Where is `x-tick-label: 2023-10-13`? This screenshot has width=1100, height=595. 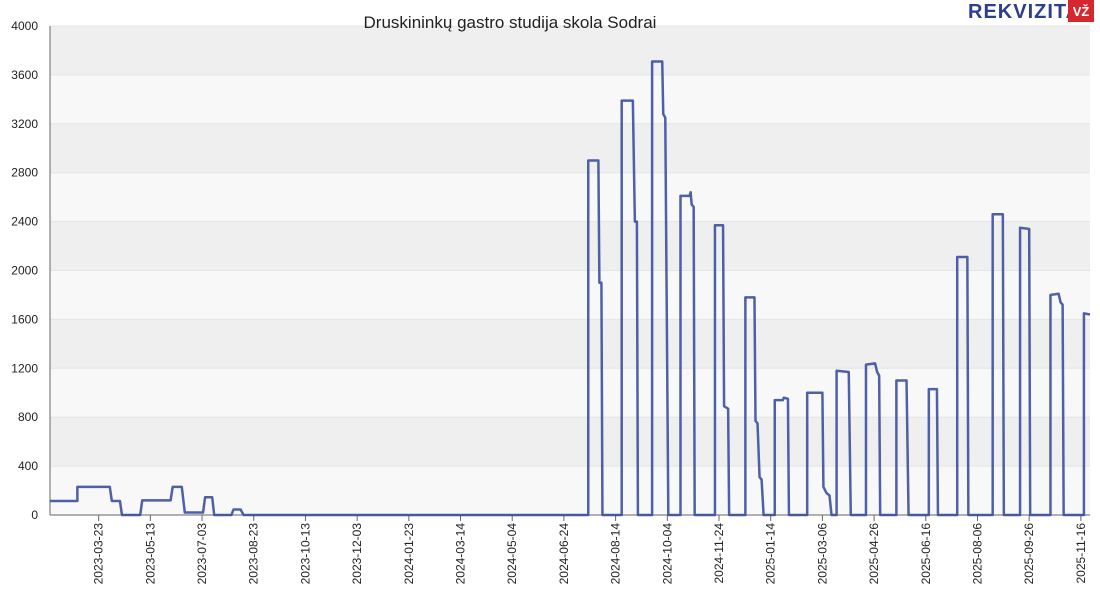 x-tick-label: 2023-10-13 is located at coordinates (305, 554).